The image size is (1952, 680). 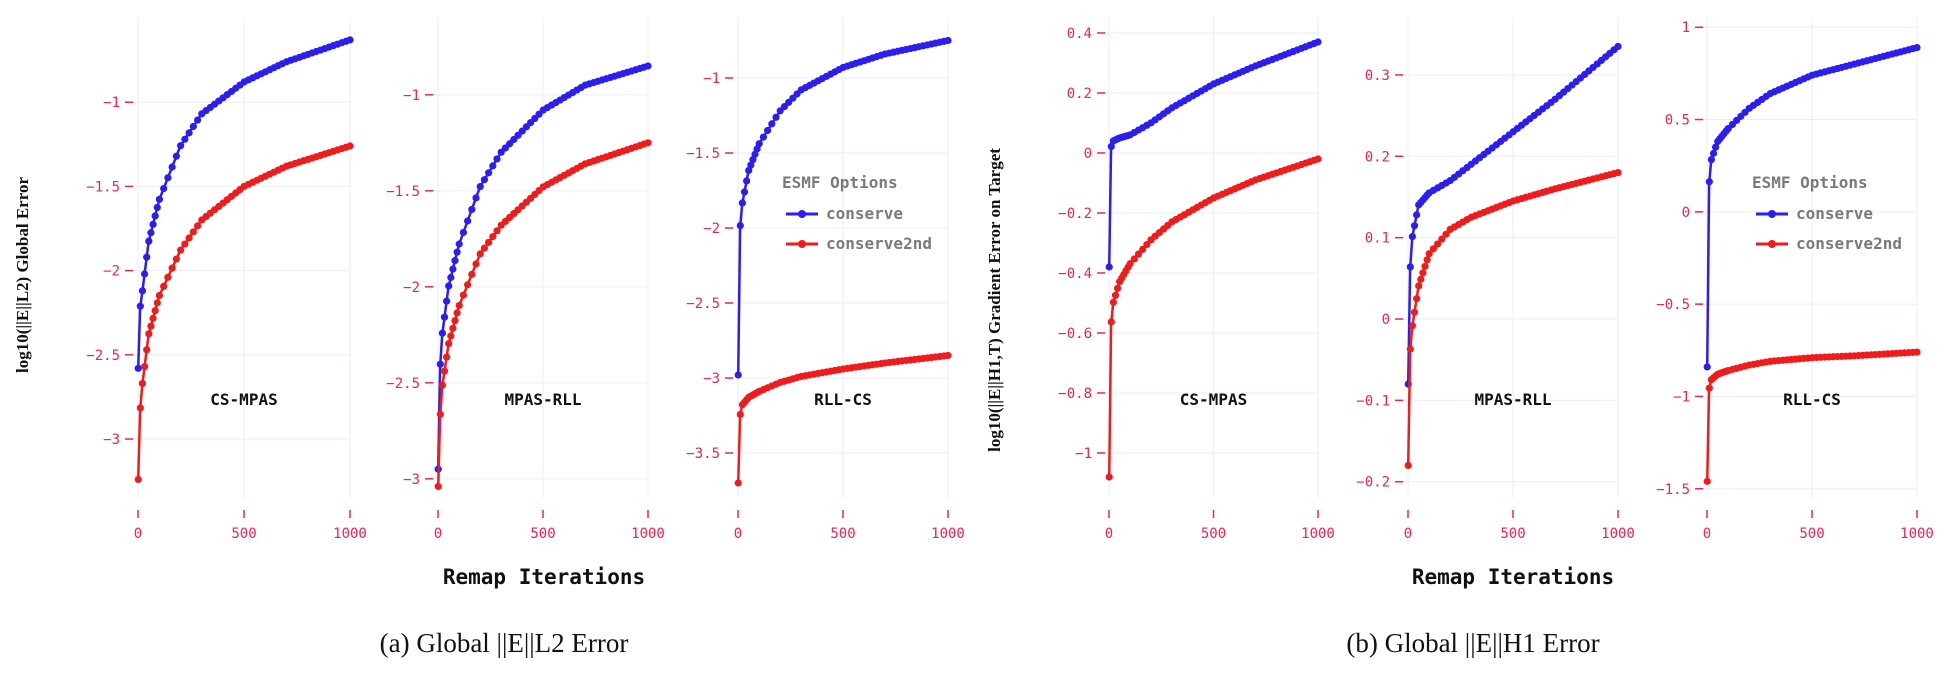 I want to click on y-tick-label: 0.2, so click(x=1377, y=157).